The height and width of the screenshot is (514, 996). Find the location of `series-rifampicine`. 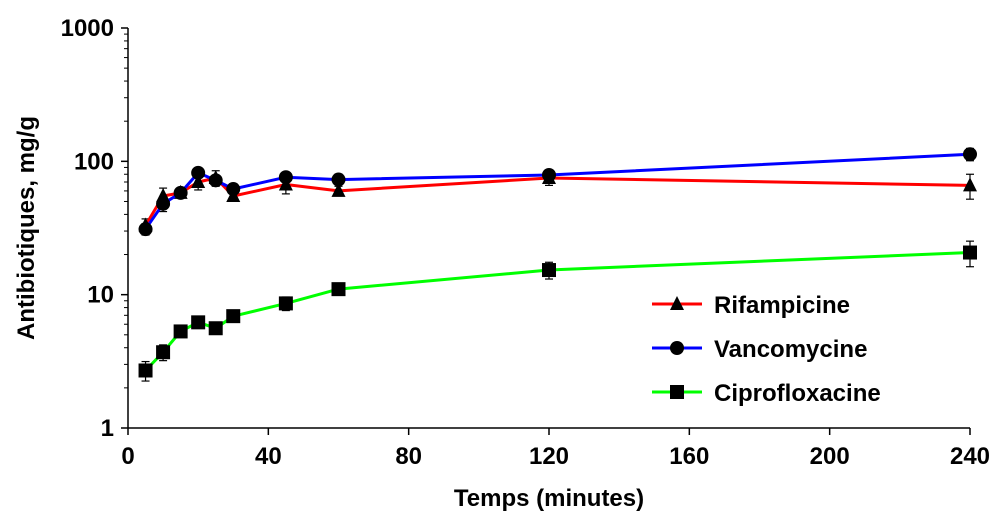

series-rifampicine is located at coordinates (557, 201).